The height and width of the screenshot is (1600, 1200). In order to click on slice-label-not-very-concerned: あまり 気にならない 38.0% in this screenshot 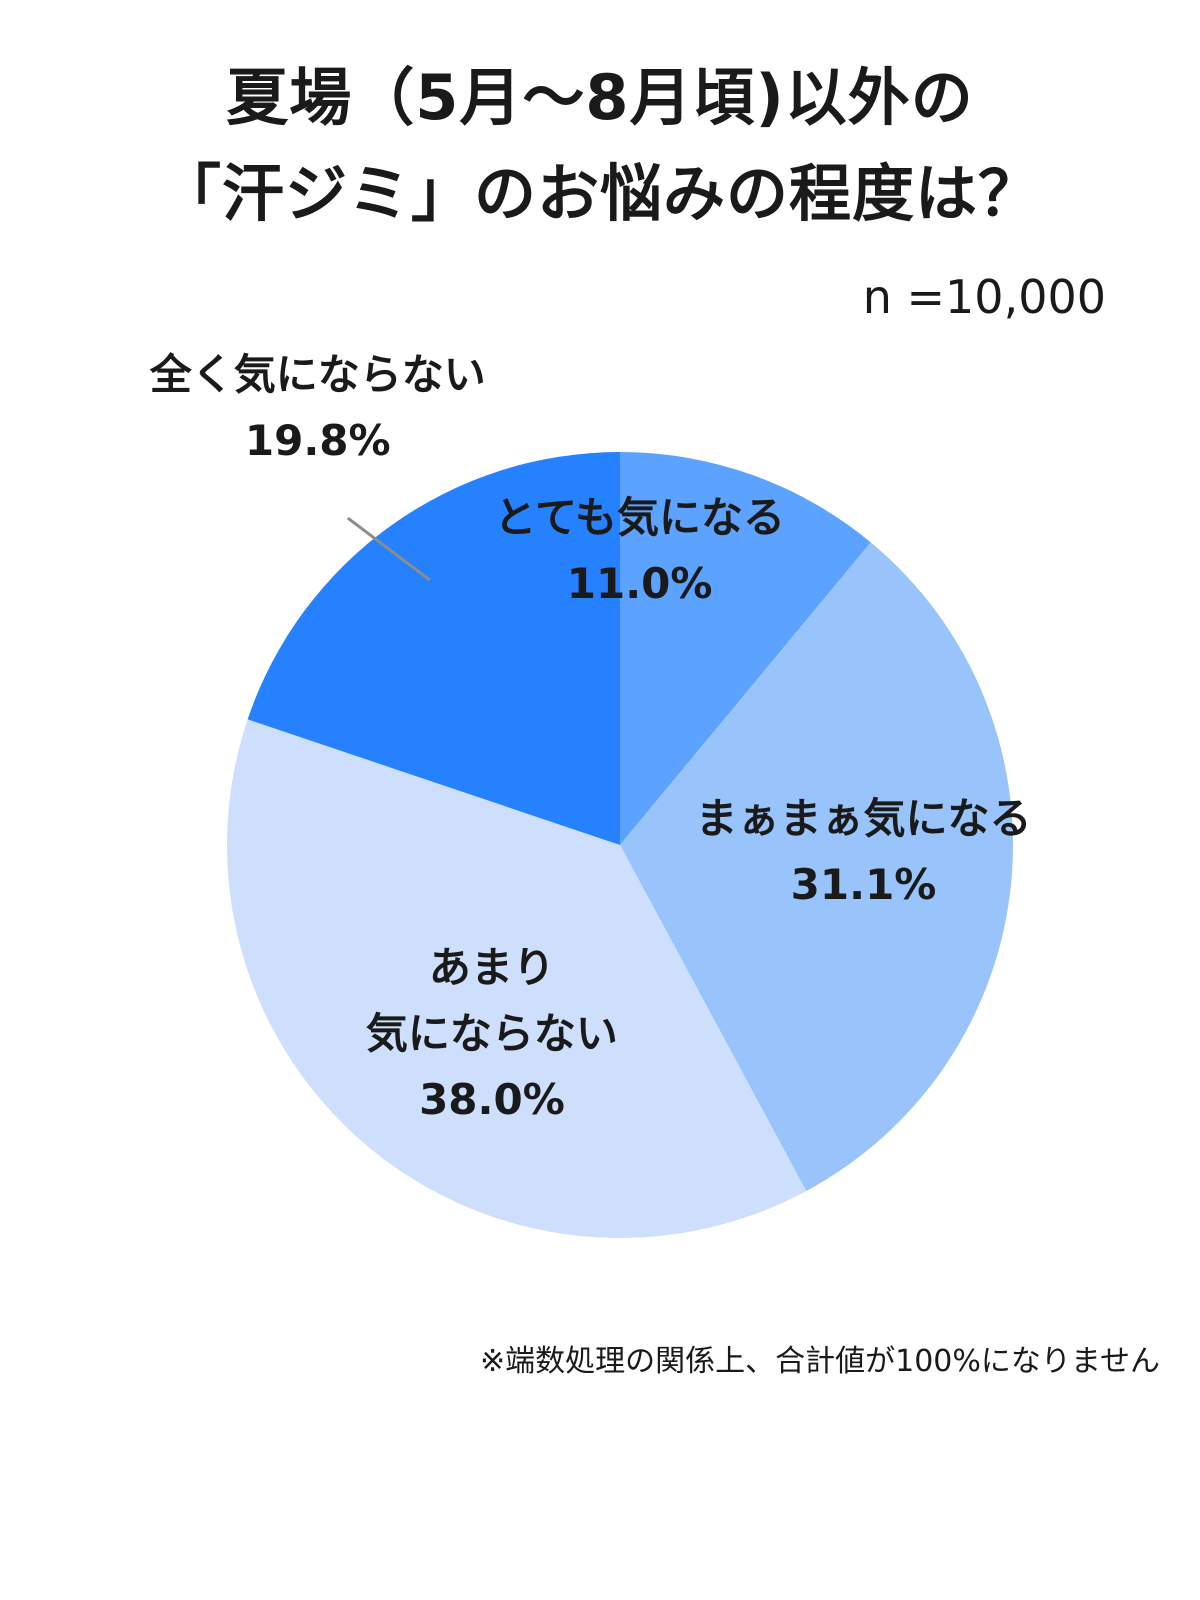, I will do `click(492, 1034)`.